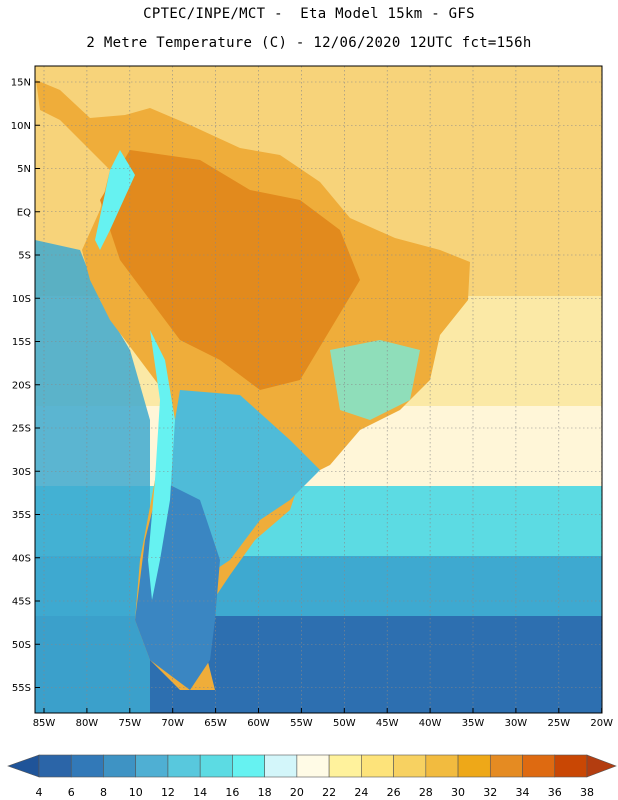  I want to click on lat-label: 55S, so click(21, 688).